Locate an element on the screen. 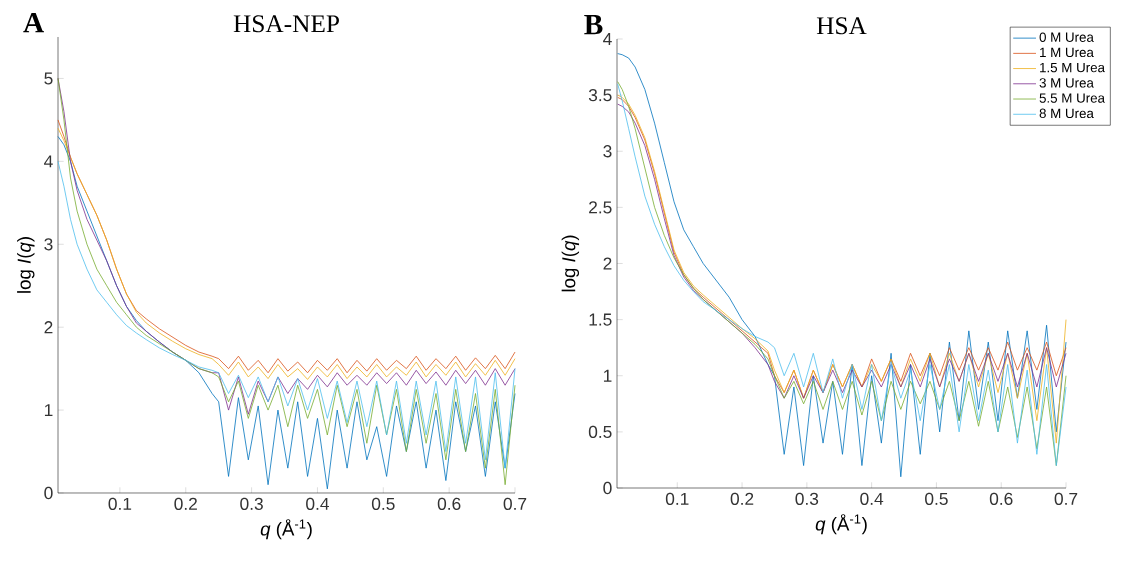  text: B is located at coordinates (593, 24).